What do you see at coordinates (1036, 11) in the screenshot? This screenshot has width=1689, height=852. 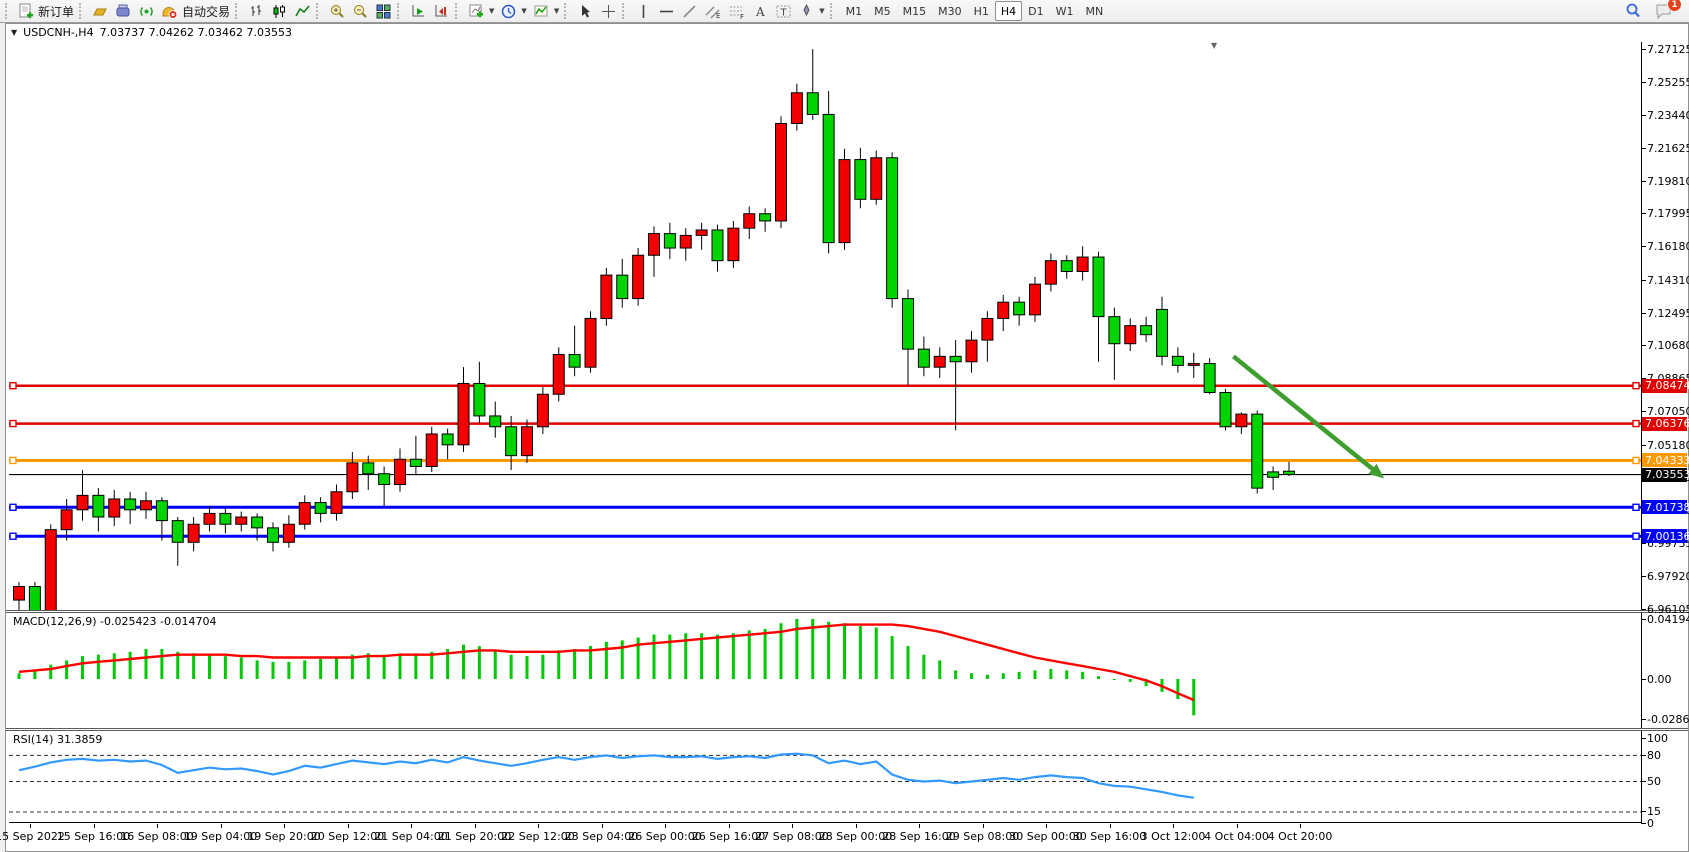 I see `tf-button-D1: D1` at bounding box center [1036, 11].